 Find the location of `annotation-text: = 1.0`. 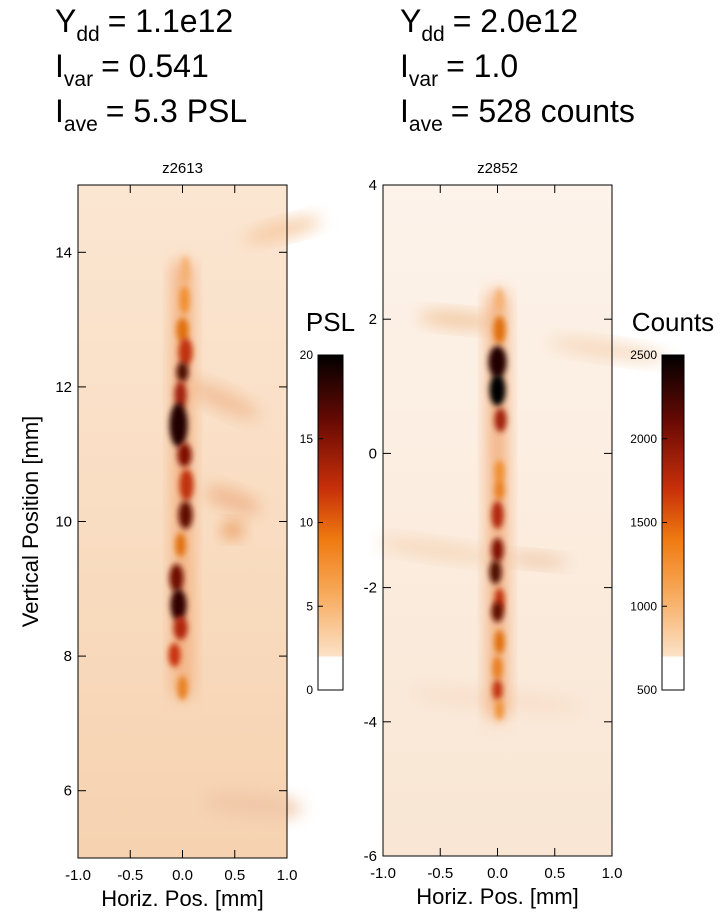

annotation-text: = 1.0 is located at coordinates (482, 66).